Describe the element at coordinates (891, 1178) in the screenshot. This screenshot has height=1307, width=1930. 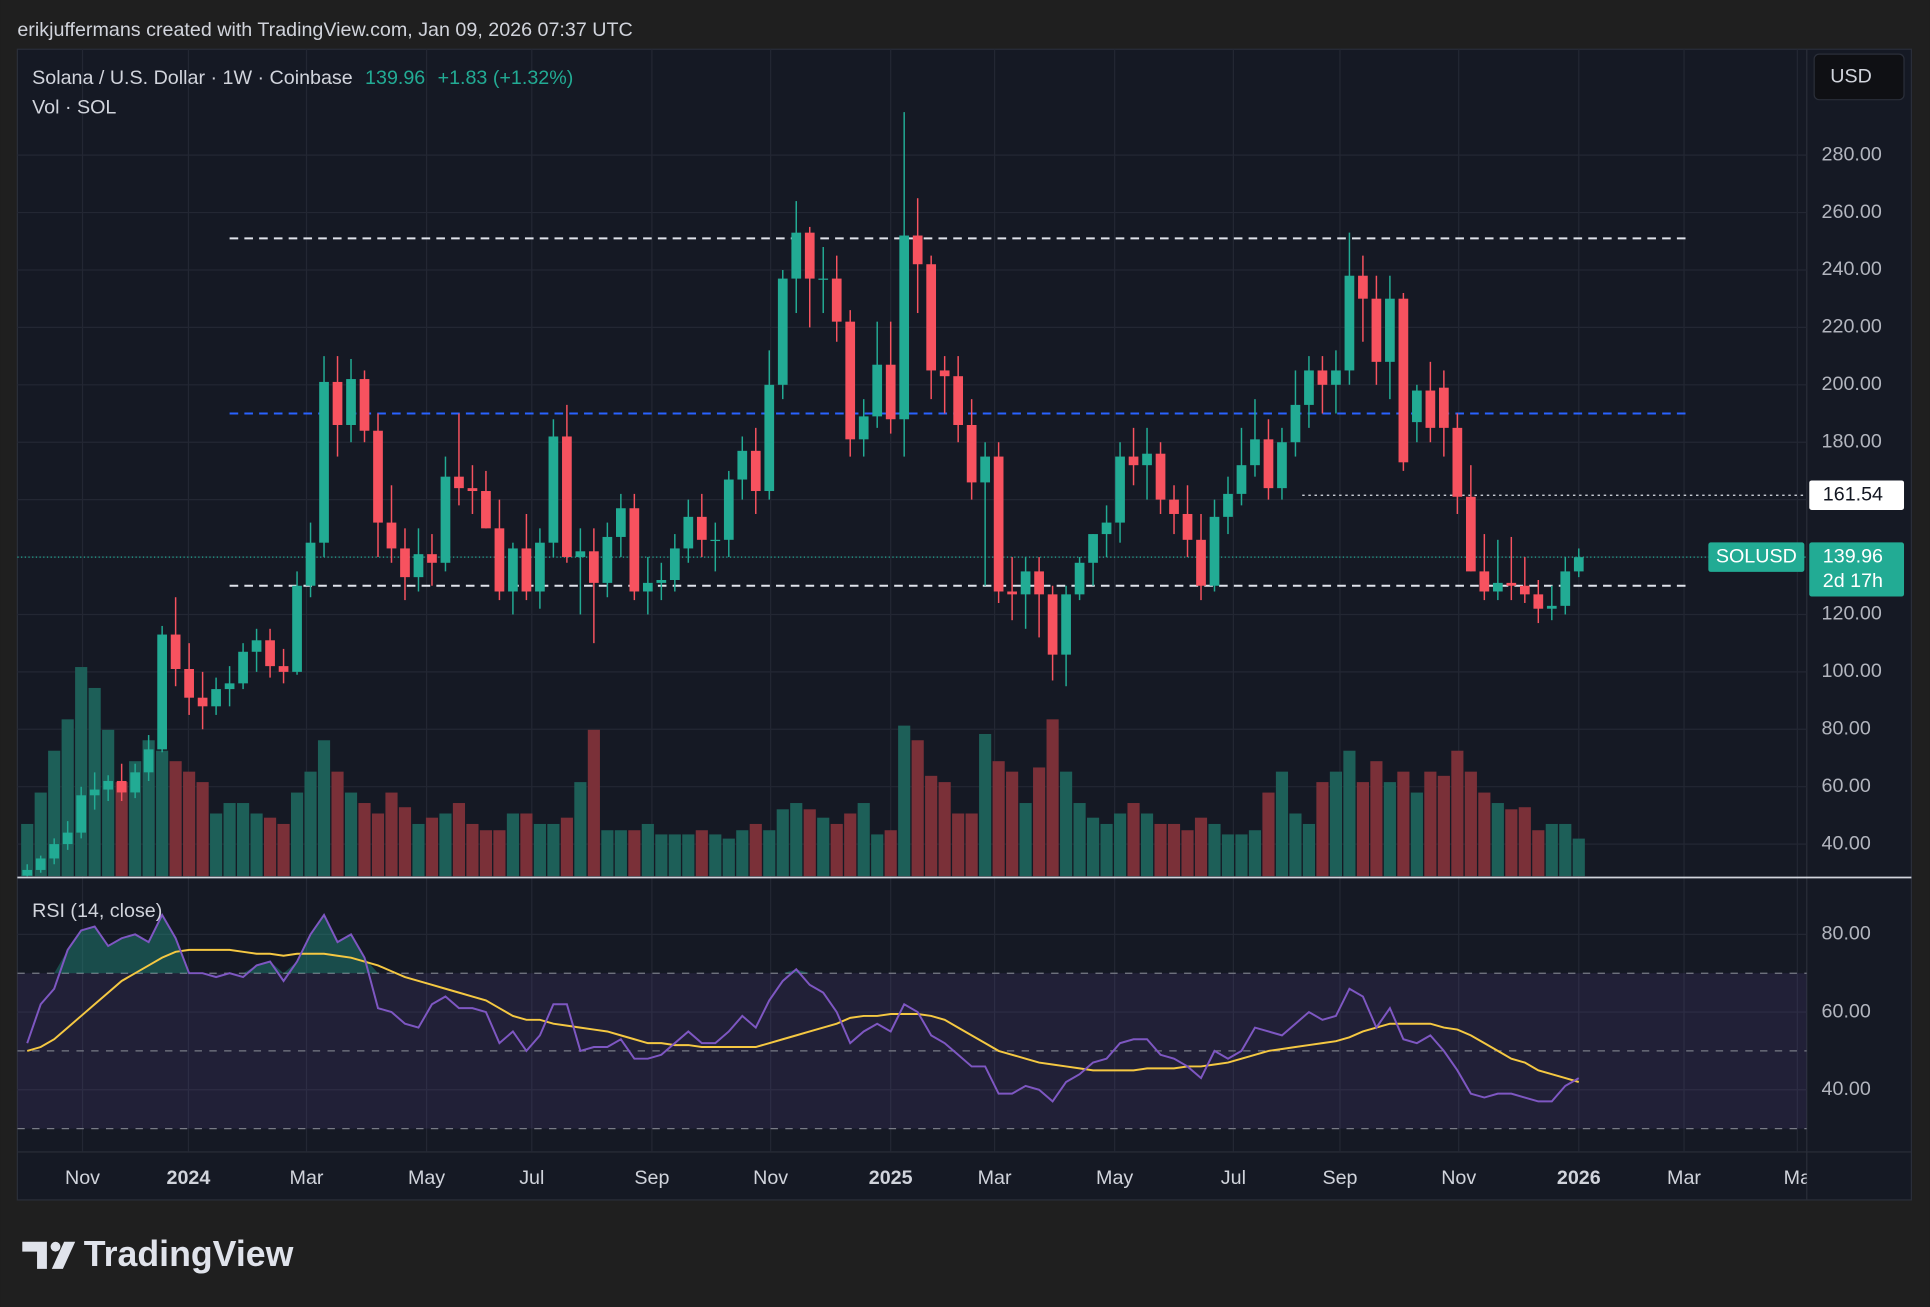
I see `x-tick-label: 2025` at that location.